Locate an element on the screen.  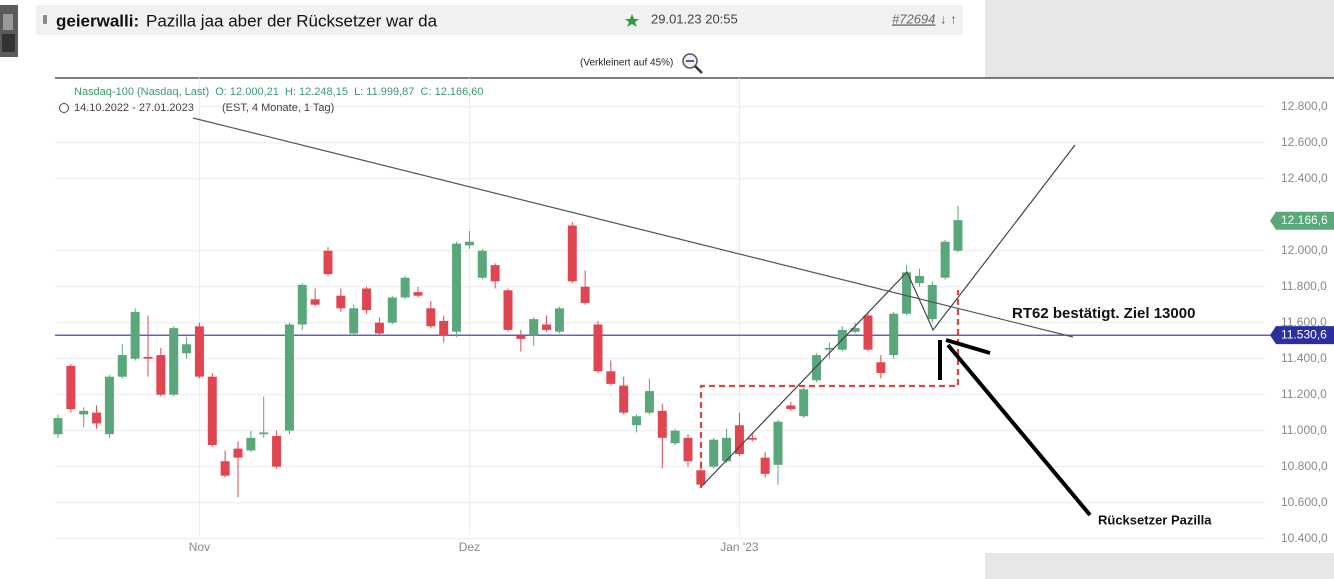
price-tag-label: 11.530,6 is located at coordinates (1304, 334).